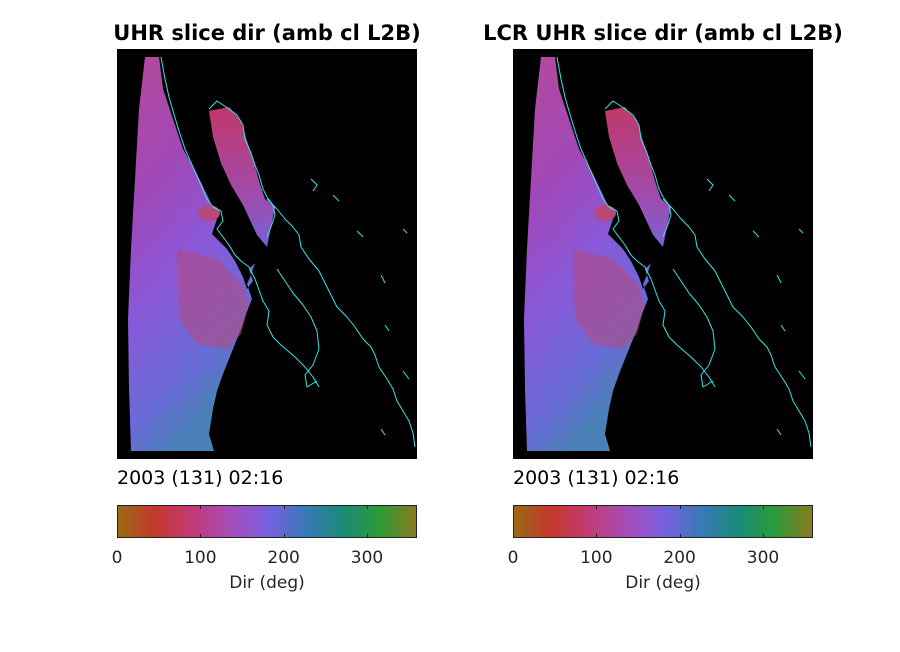 The height and width of the screenshot is (652, 900). I want to click on right-colorbar-tick-label: 100, so click(596, 558).